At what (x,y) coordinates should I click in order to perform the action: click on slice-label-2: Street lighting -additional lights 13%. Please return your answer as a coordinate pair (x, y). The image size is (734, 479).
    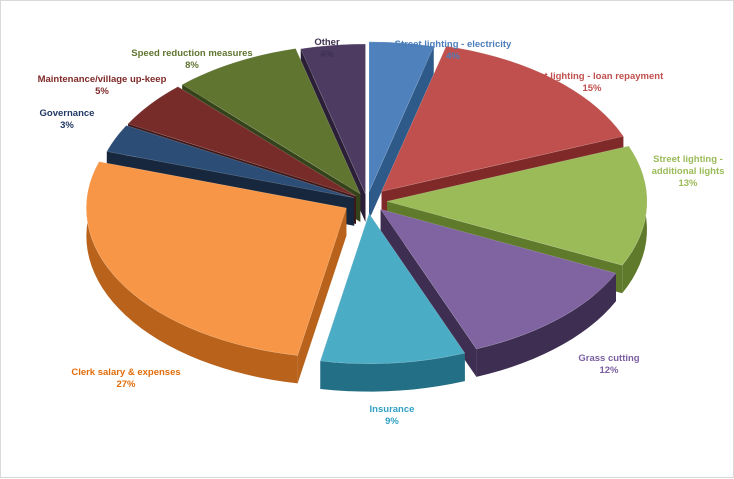
    Looking at the image, I should click on (688, 171).